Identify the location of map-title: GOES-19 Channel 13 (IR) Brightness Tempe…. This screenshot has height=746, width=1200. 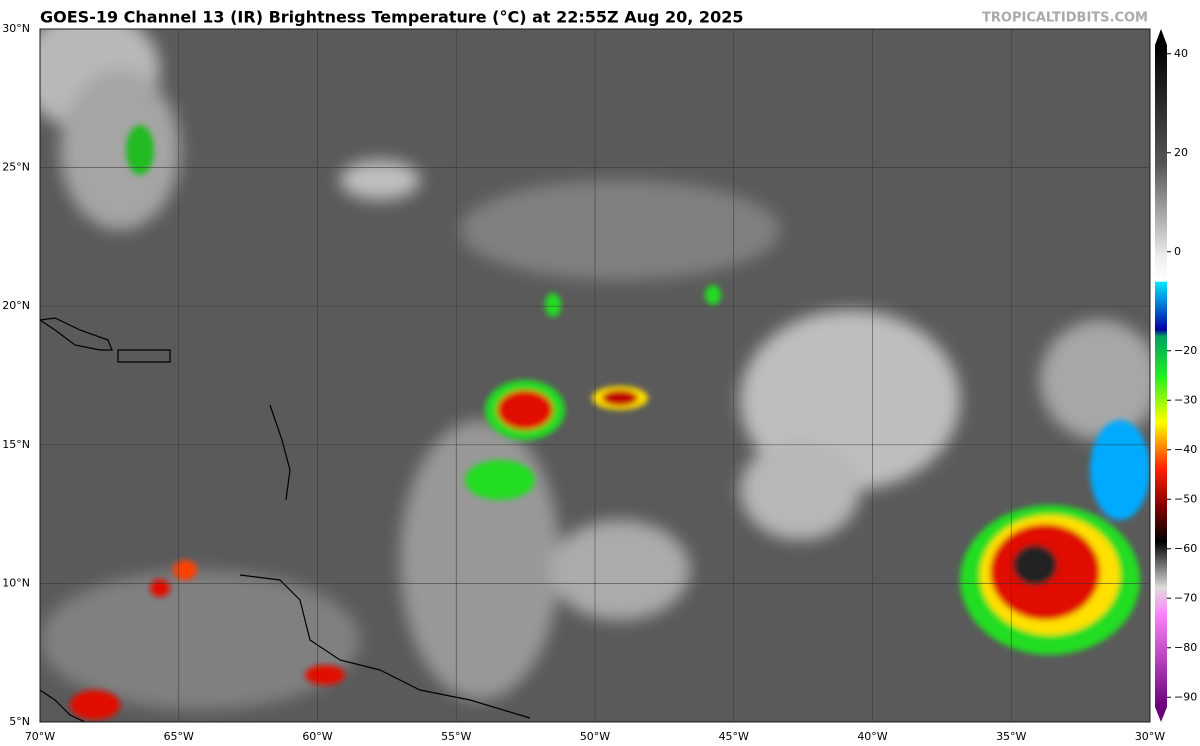
(391, 17).